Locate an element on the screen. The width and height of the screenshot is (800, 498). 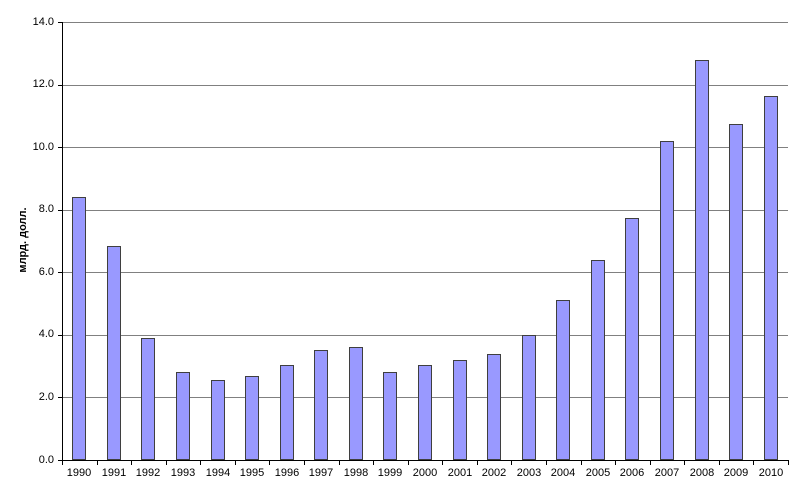
y-tick-label-2.0: 2.0 is located at coordinates (46, 397).